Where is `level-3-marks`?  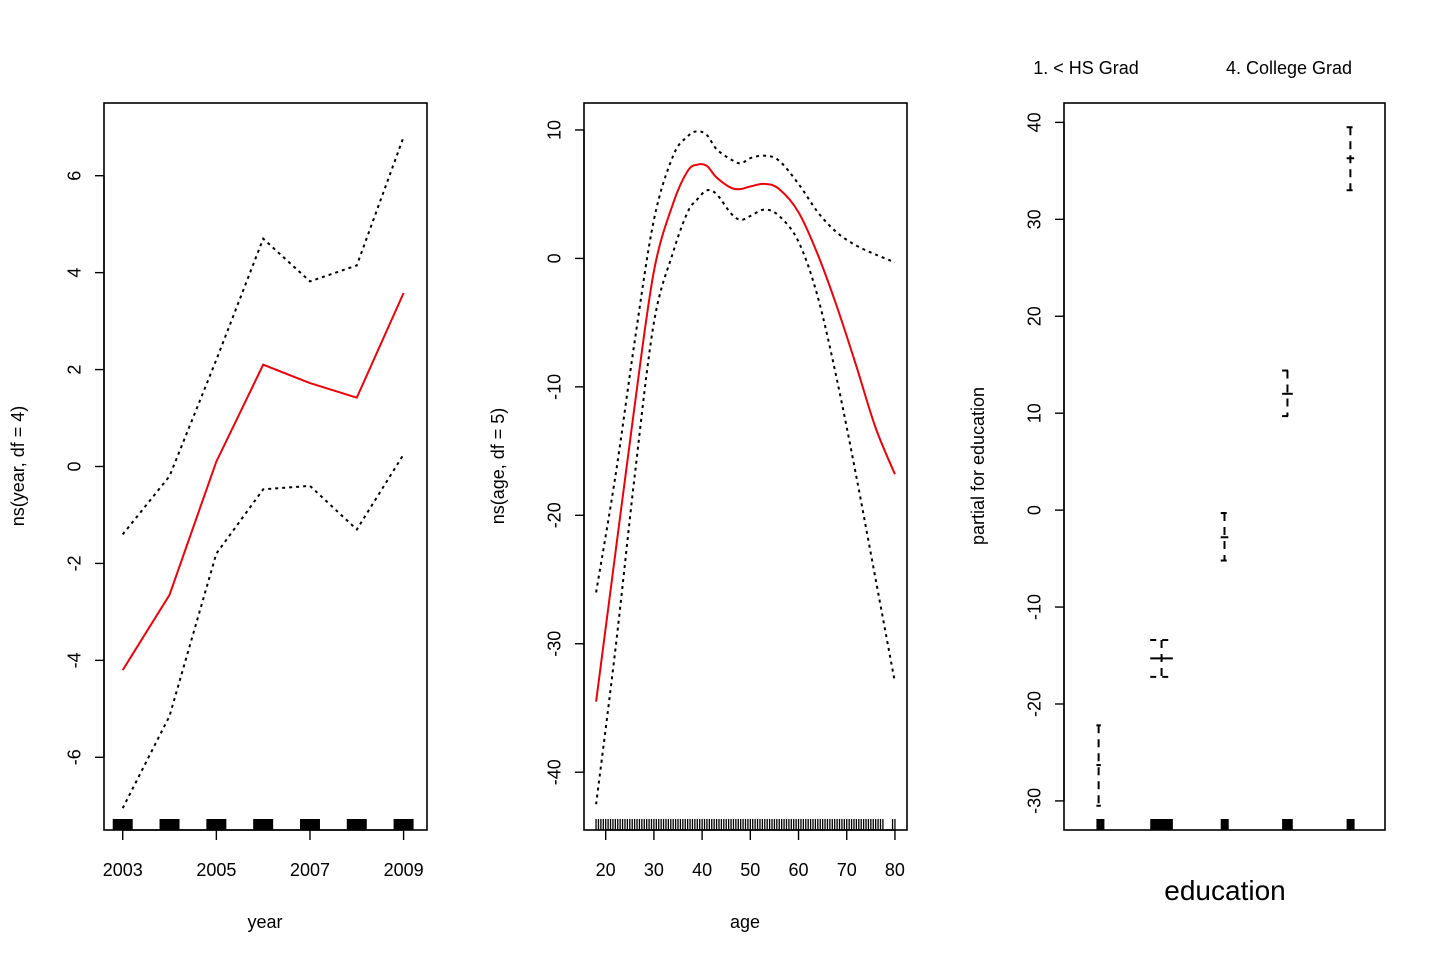 level-3-marks is located at coordinates (1224, 537).